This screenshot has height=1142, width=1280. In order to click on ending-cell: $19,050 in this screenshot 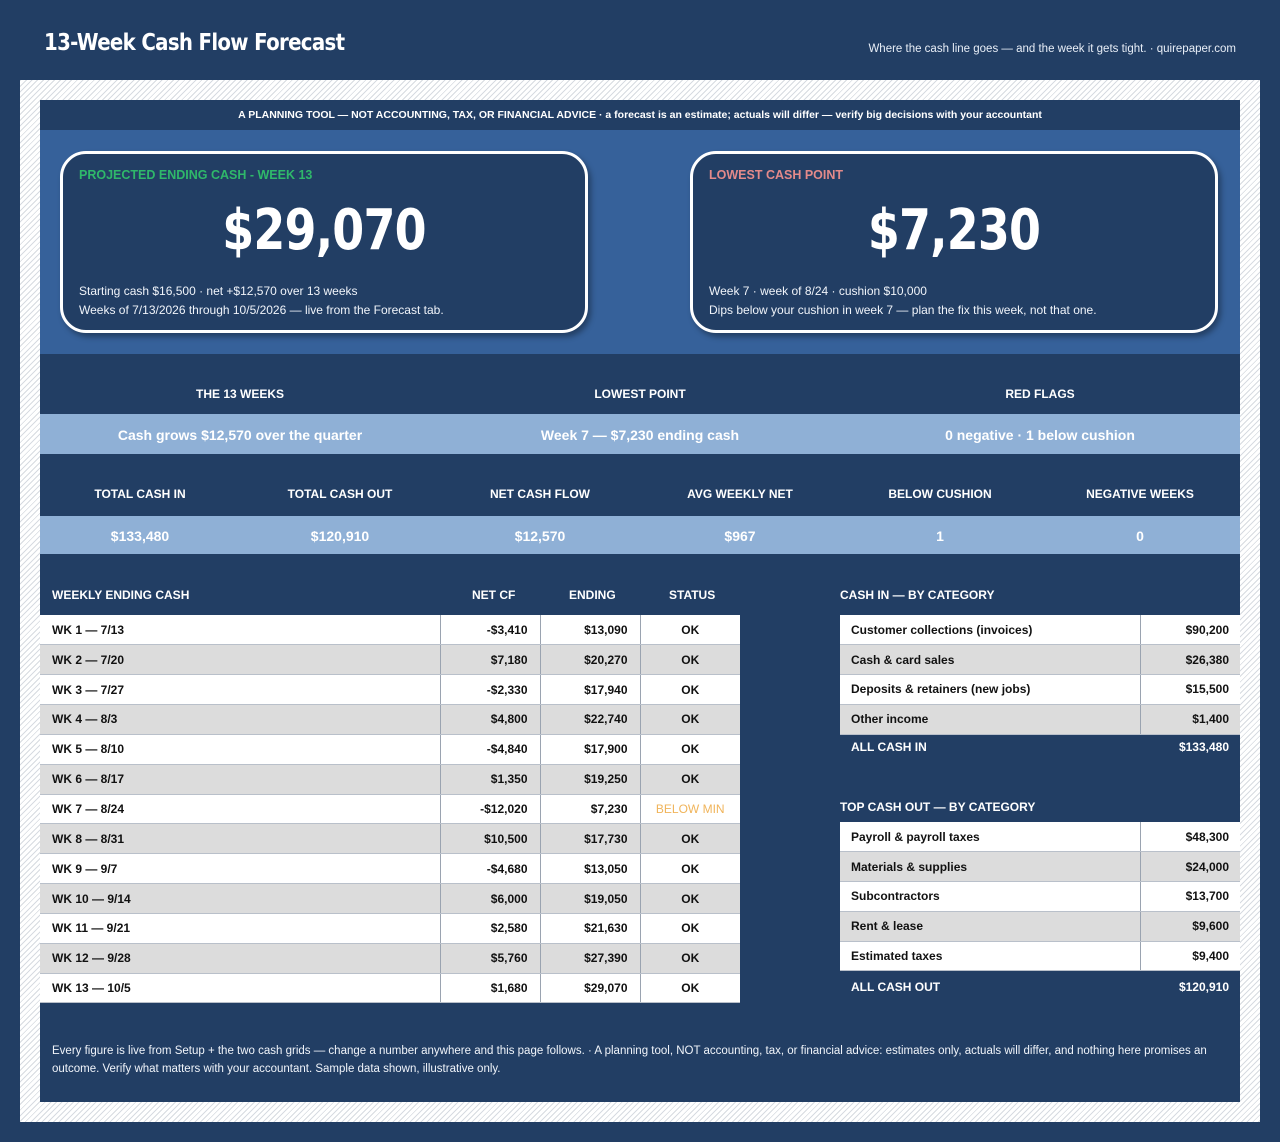, I will do `click(590, 898)`.